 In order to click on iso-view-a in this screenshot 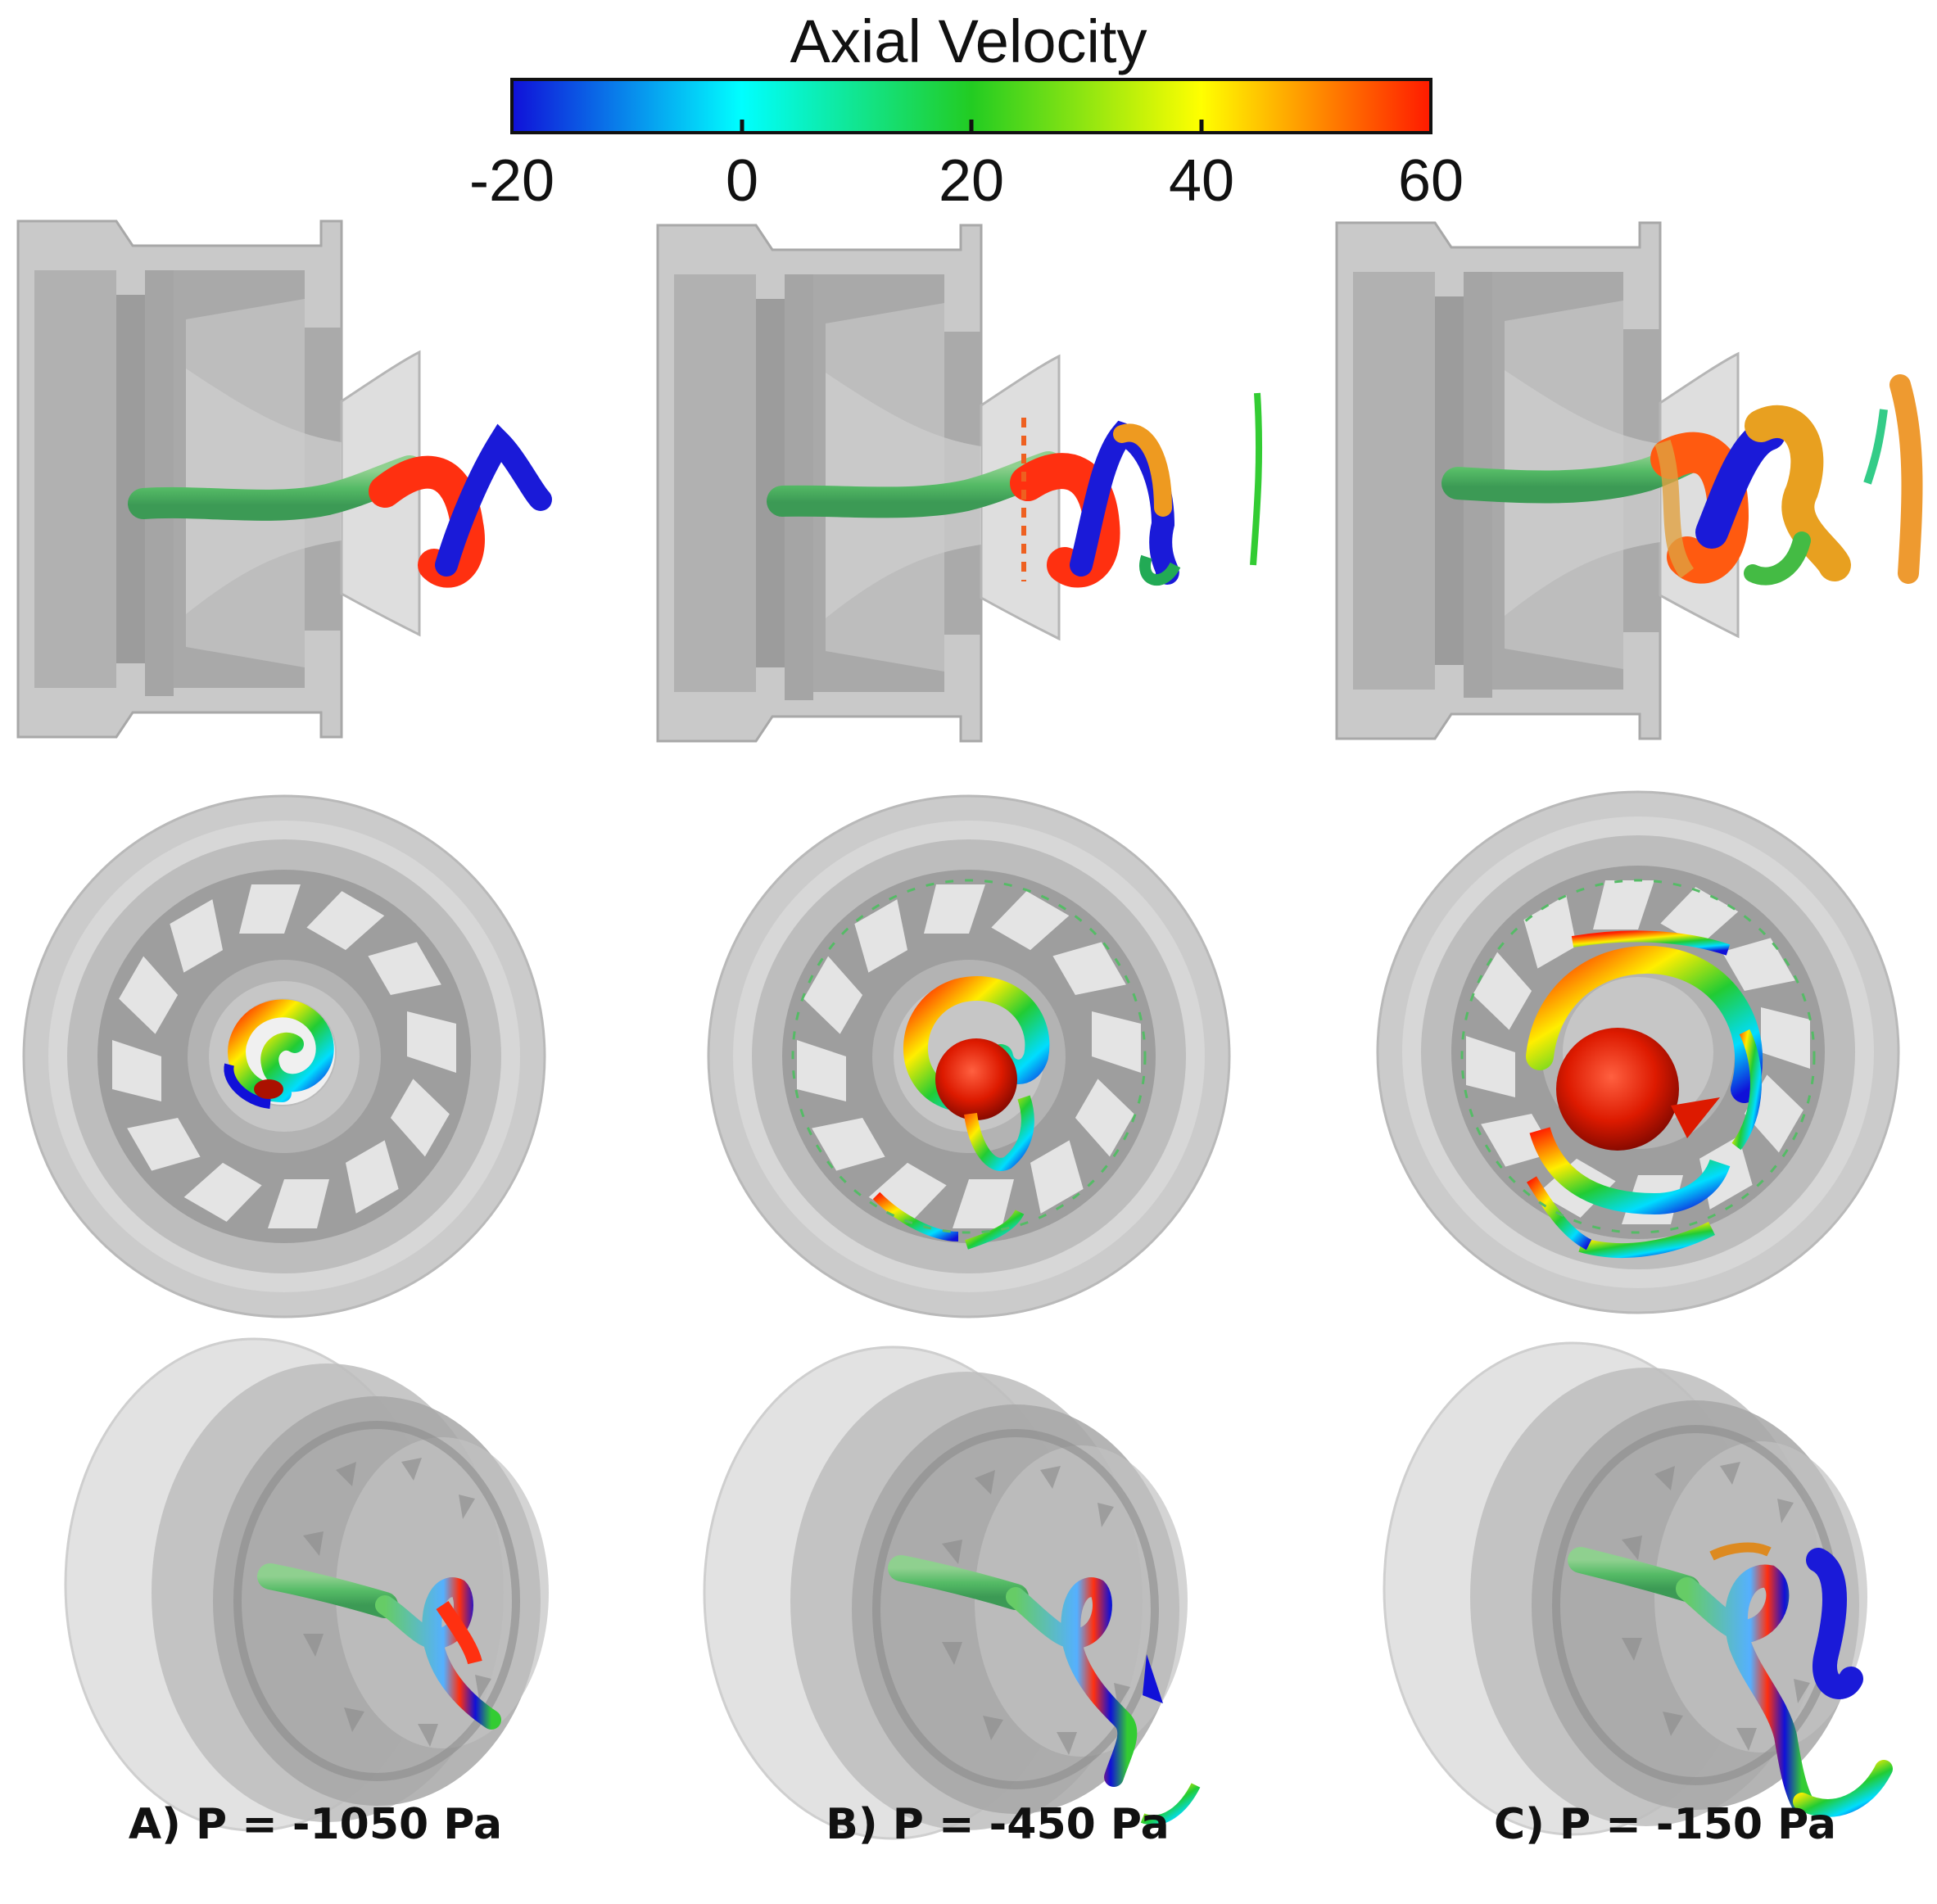, I will do `click(307, 1585)`.